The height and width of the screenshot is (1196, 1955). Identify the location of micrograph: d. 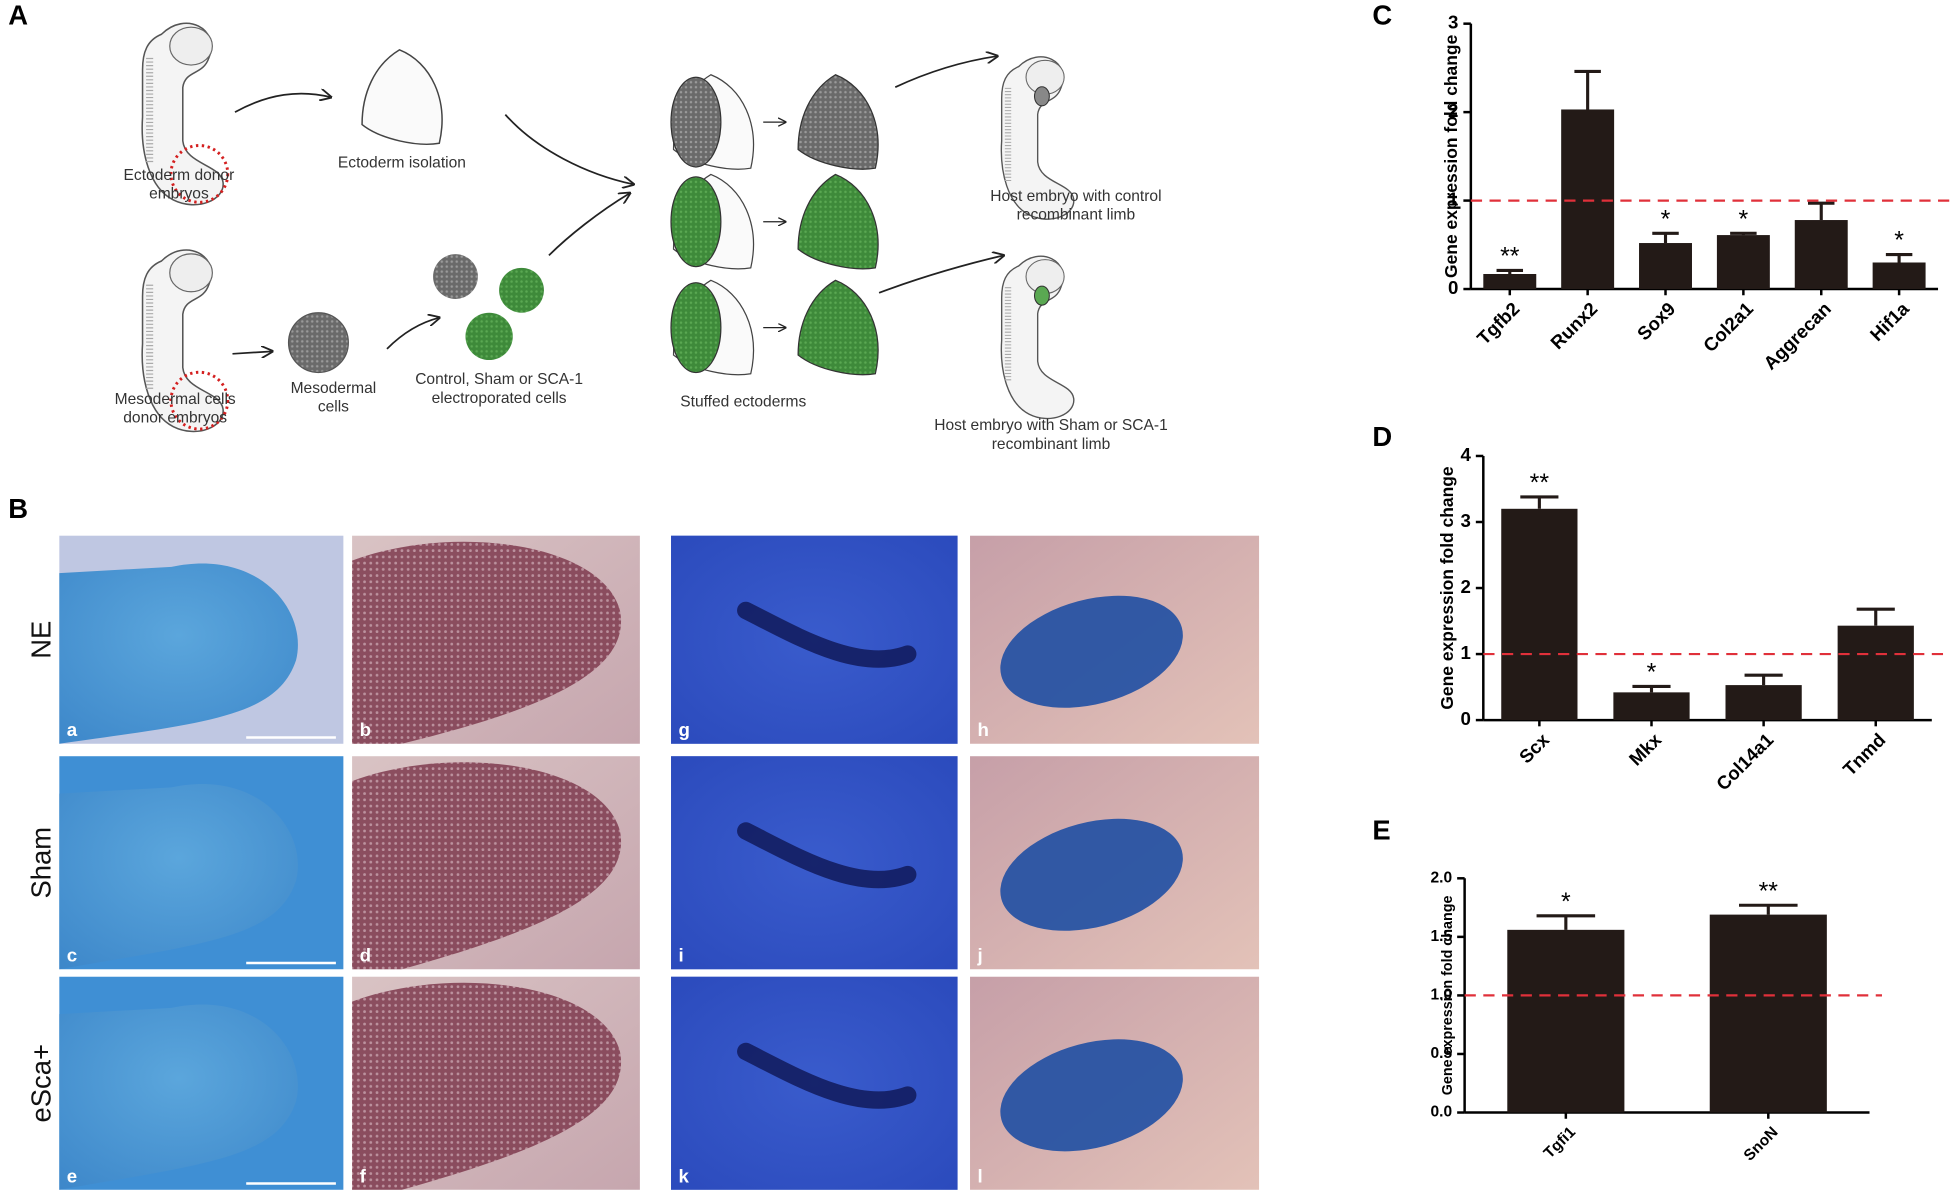
(496, 863).